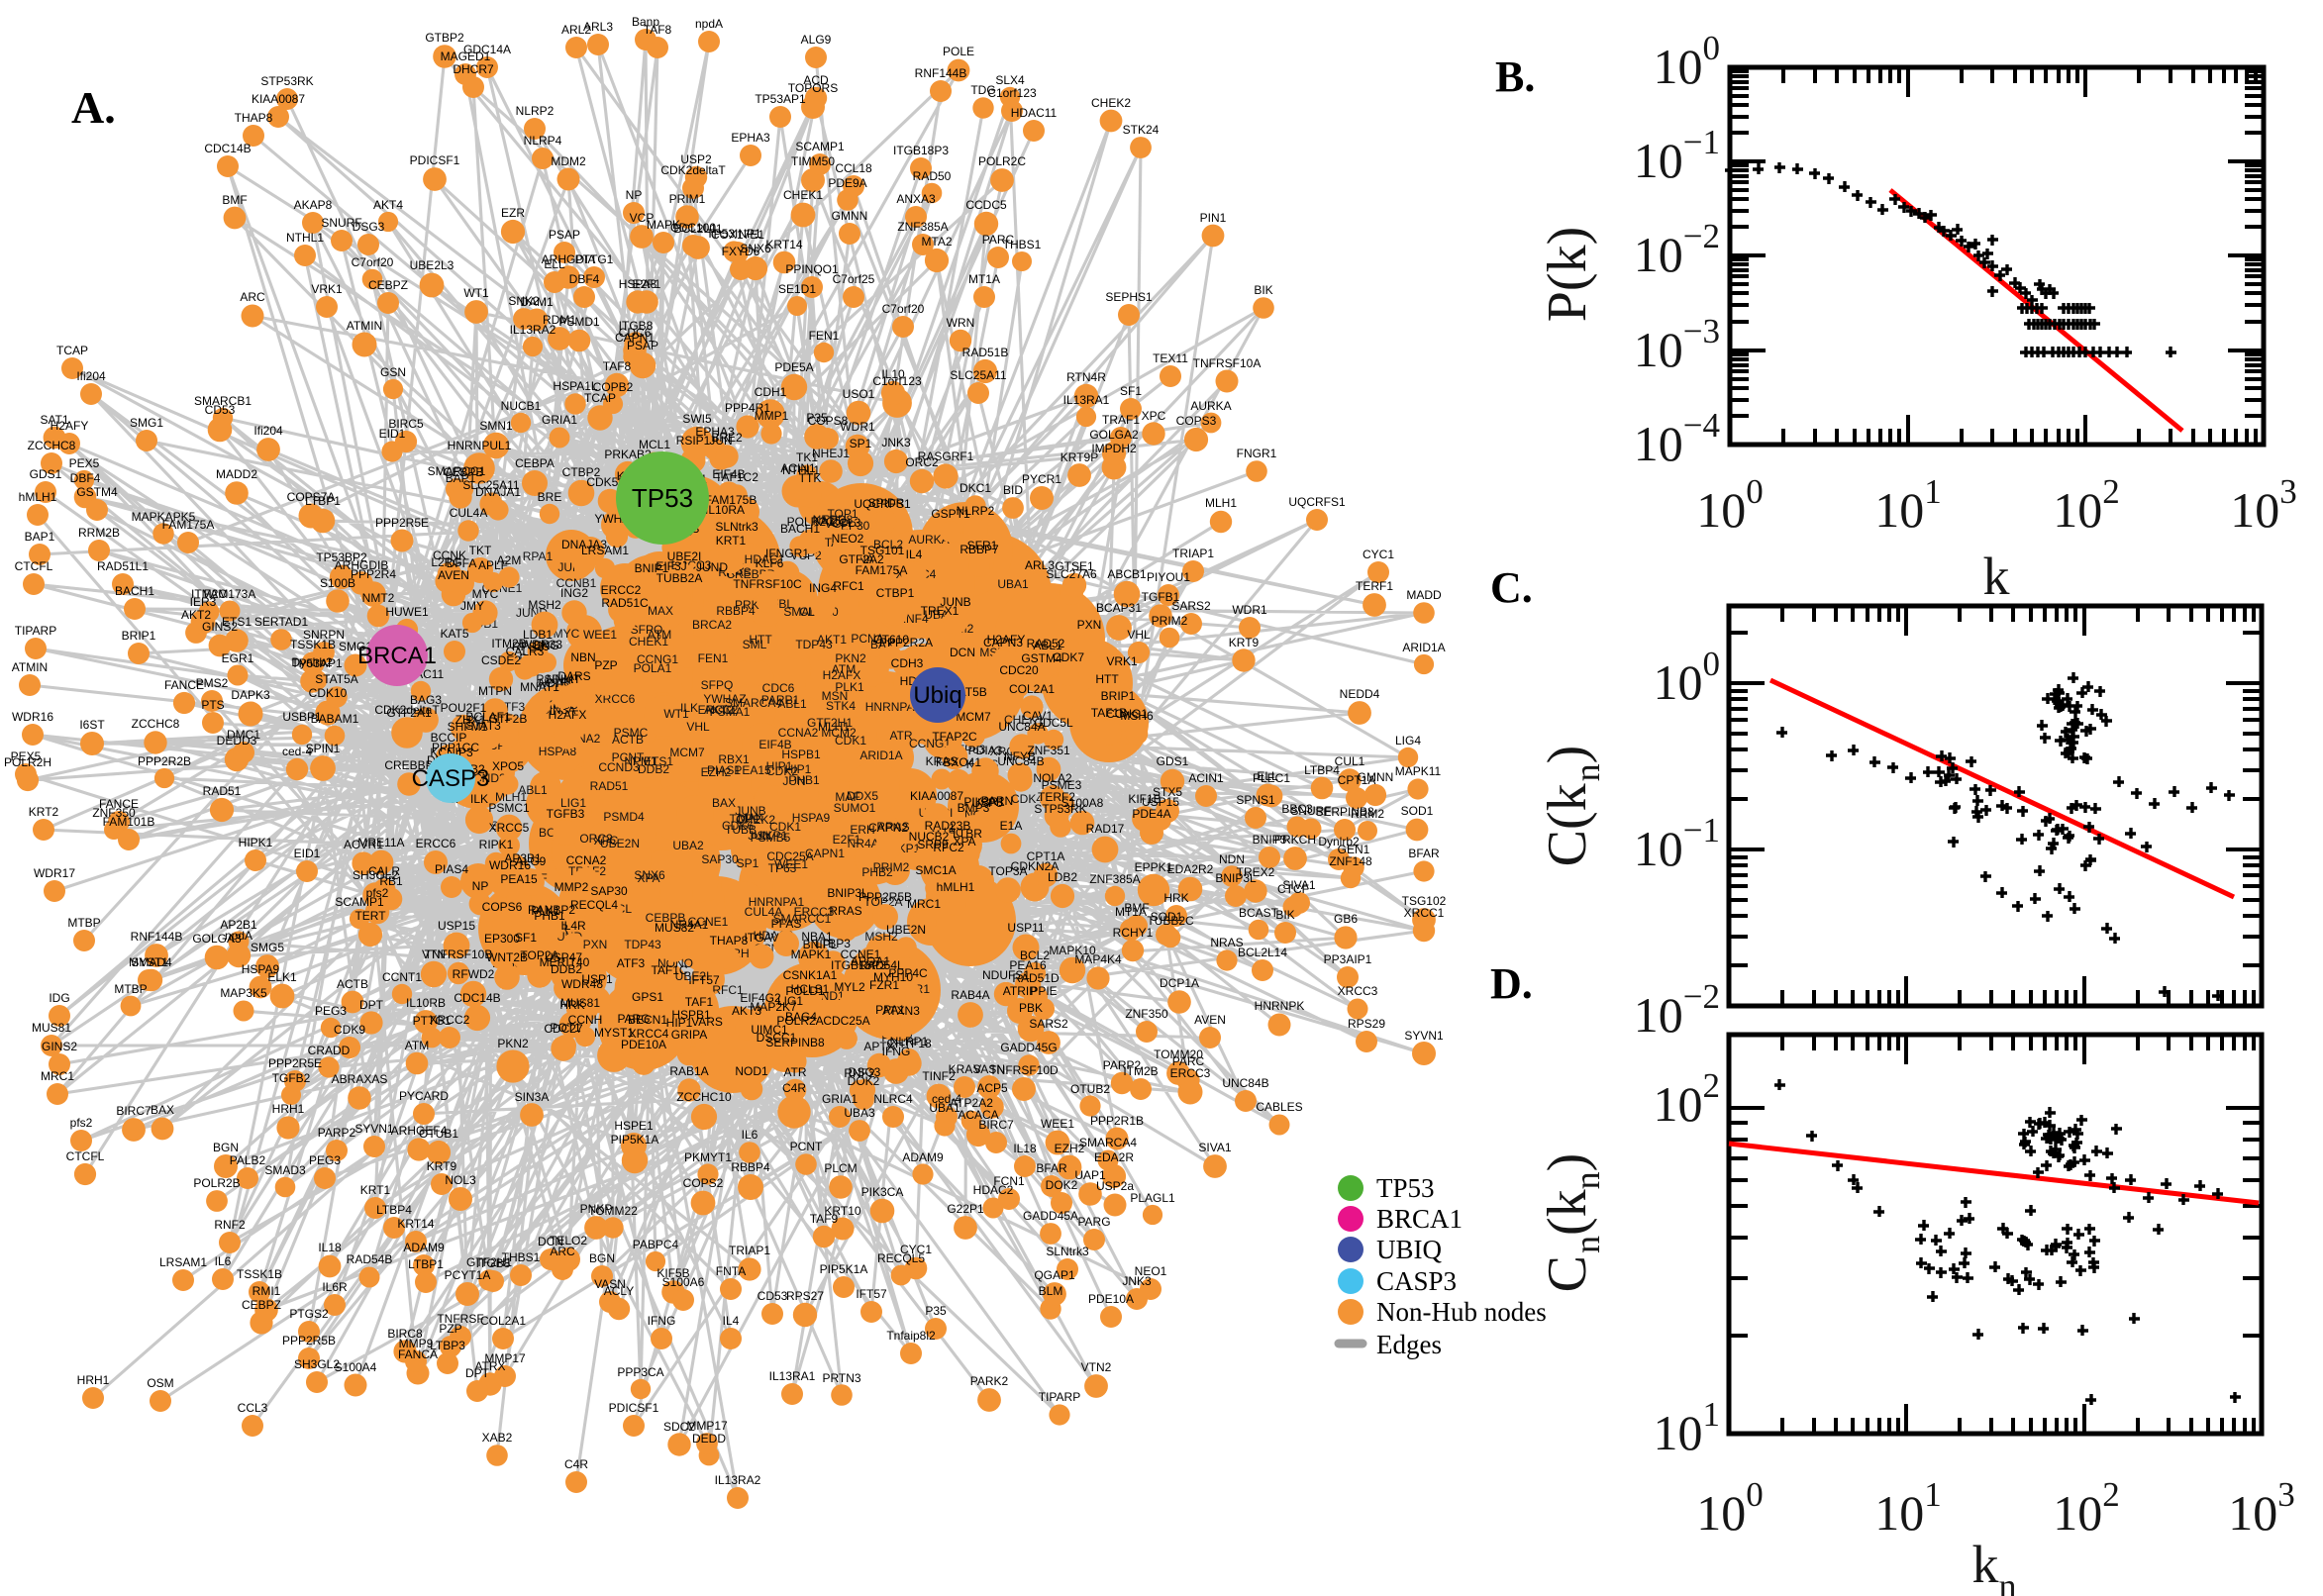 This screenshot has height=1596, width=2323. Describe the element at coordinates (634, 195) in the screenshot. I see `svg-text: NP` at that location.